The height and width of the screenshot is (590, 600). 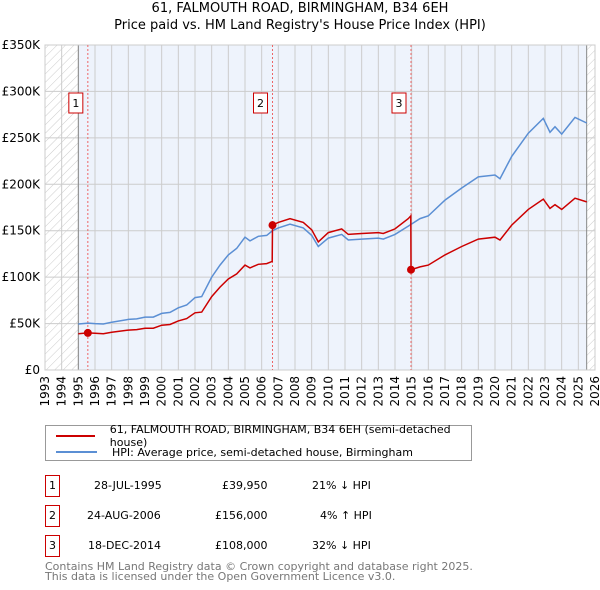 What do you see at coordinates (32, 370) in the screenshot?
I see `y-tick-label: £0` at bounding box center [32, 370].